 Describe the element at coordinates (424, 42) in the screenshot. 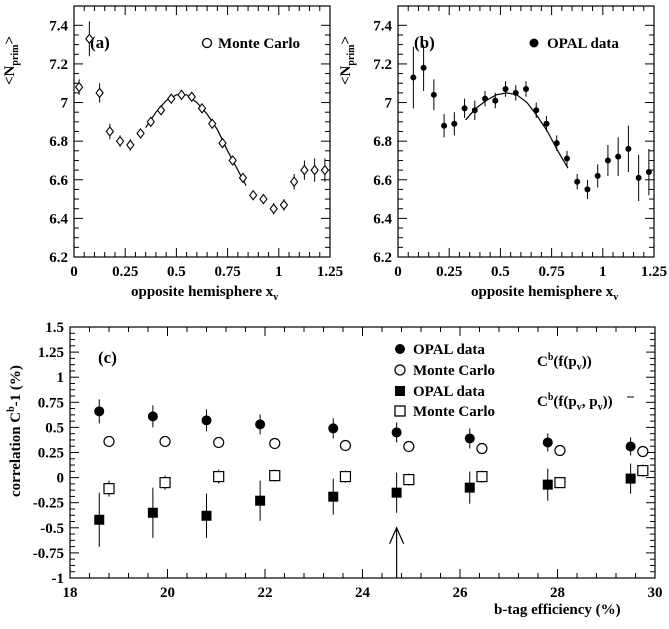

I see `panel-b-label: (b)` at that location.